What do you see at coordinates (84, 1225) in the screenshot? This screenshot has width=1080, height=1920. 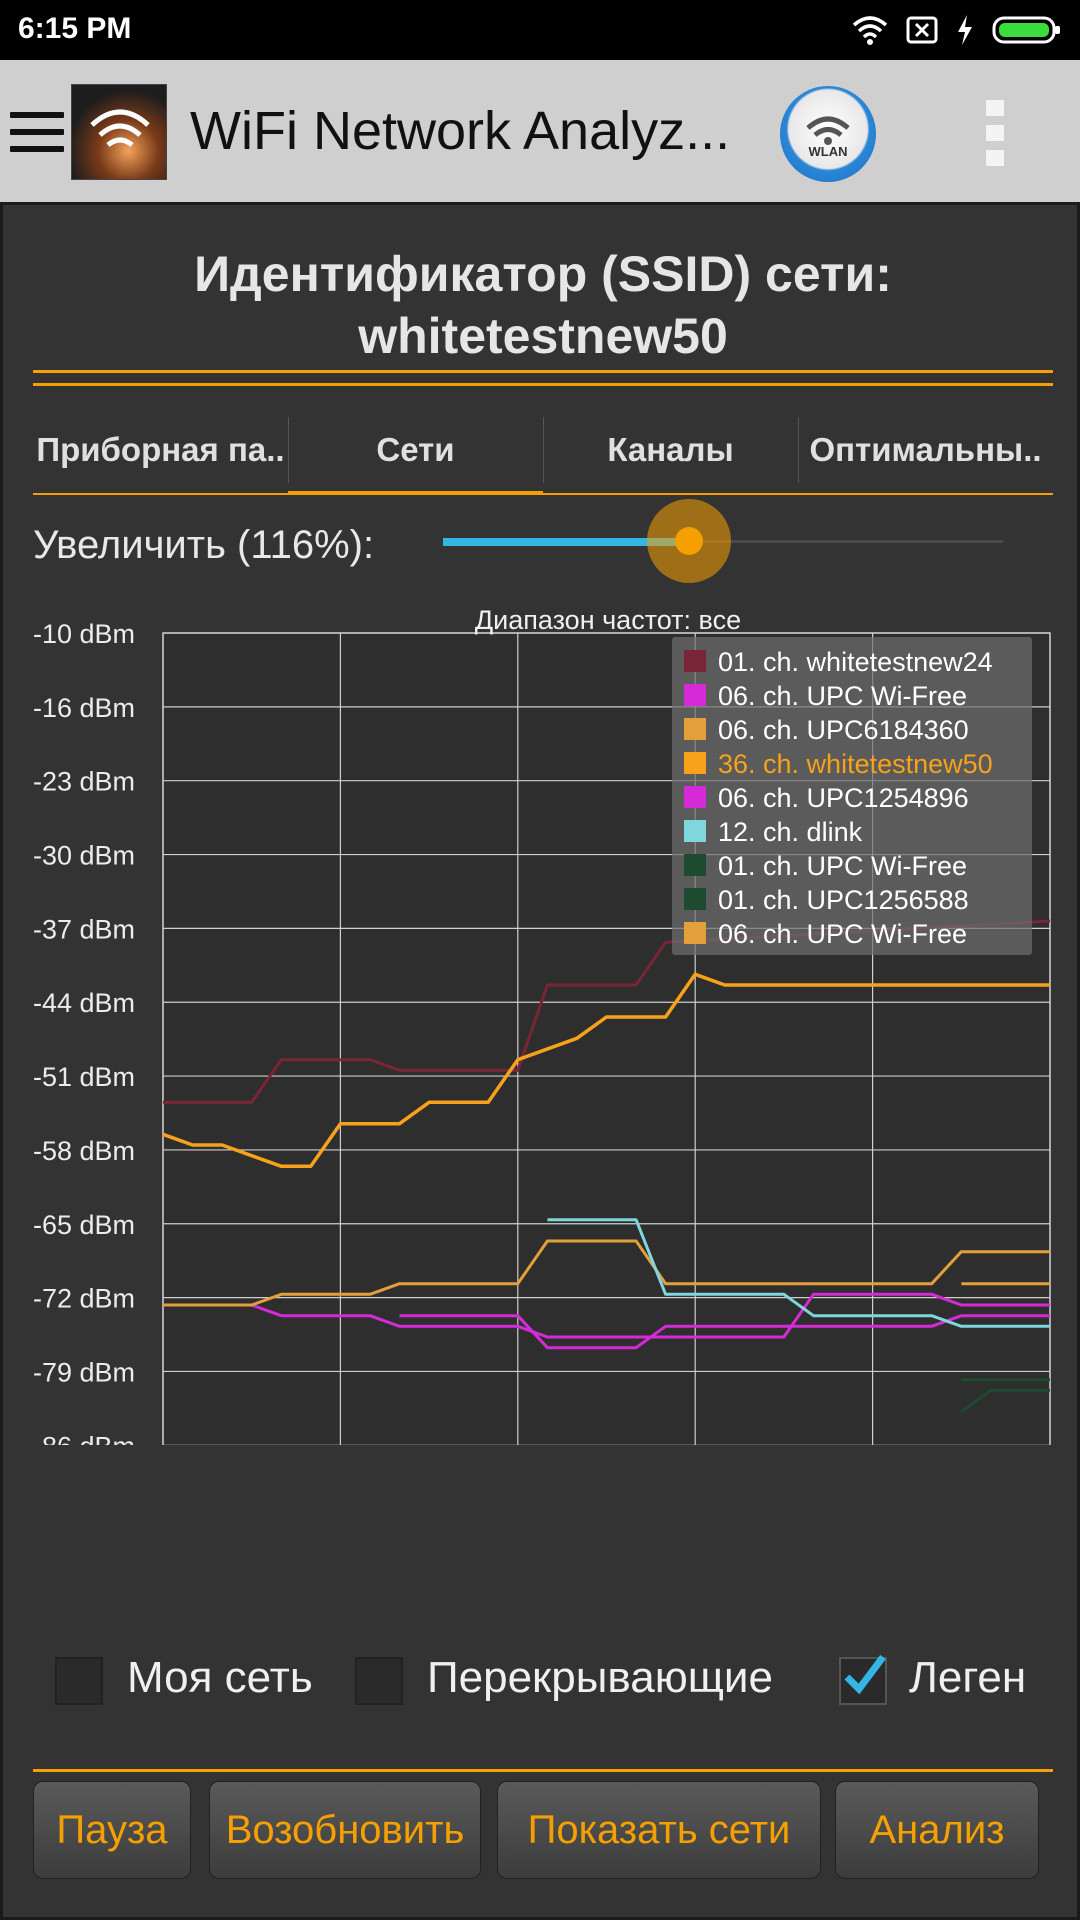 I see `y-tick-label: -65 dBm` at bounding box center [84, 1225].